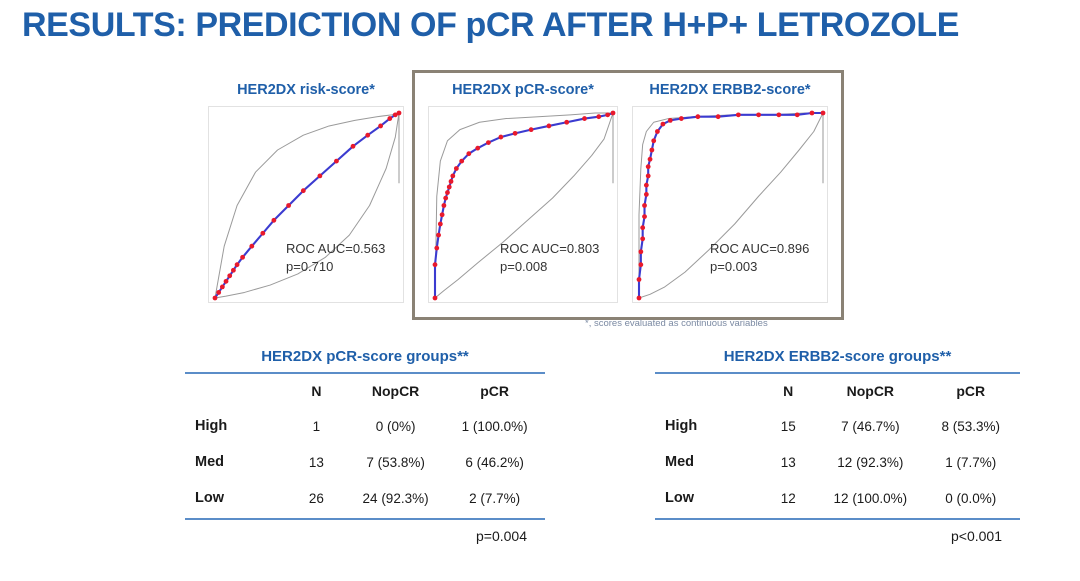  I want to click on roc-chart-erbb2-score, so click(731, 205).